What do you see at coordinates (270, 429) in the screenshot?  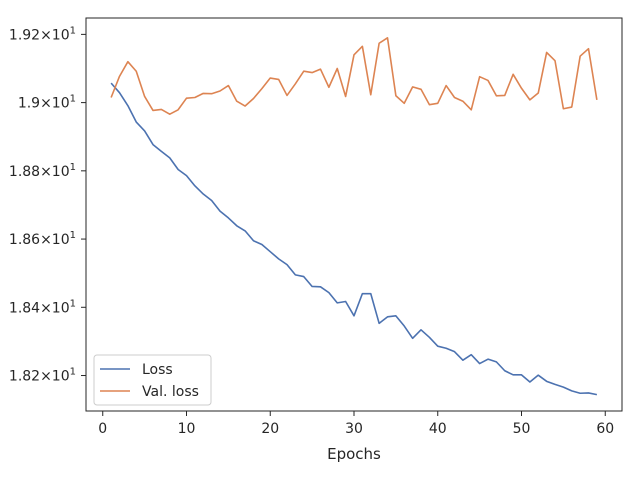 I see `x-tick-label: 20` at bounding box center [270, 429].